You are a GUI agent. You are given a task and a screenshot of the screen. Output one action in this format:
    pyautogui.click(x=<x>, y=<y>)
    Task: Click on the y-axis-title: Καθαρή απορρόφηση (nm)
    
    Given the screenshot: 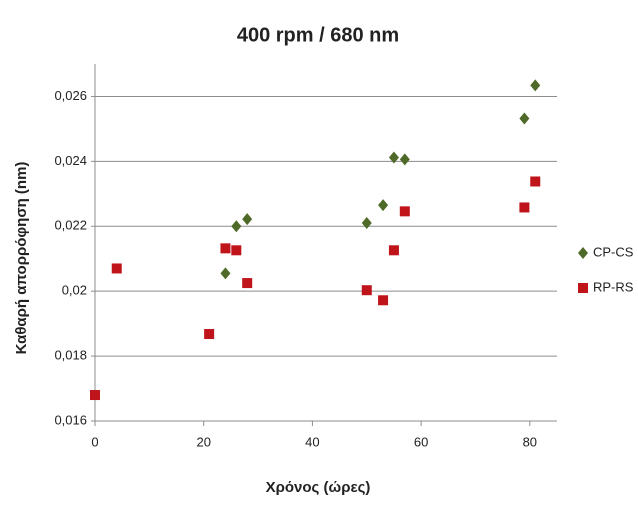 What is the action you would take?
    pyautogui.click(x=21, y=258)
    